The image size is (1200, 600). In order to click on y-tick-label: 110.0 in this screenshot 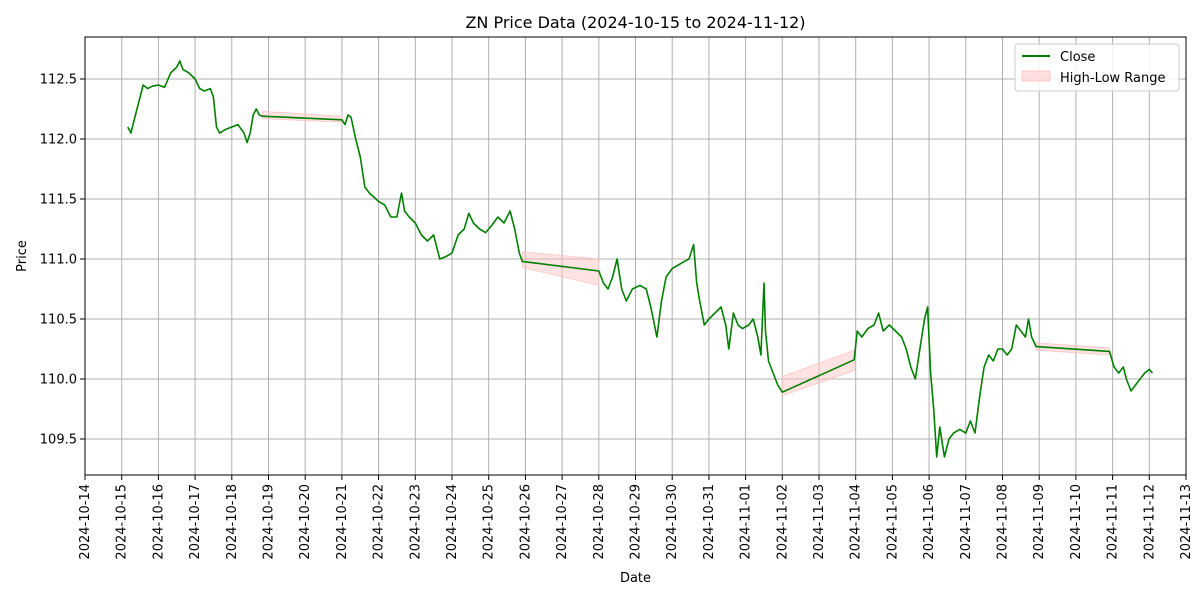, I will do `click(58, 380)`.